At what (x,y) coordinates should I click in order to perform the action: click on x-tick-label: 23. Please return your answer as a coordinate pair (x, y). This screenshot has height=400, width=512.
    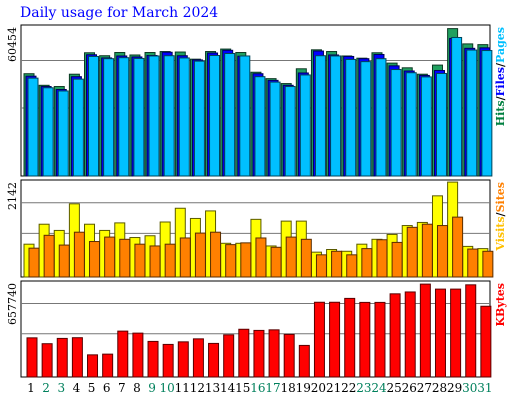
    Looking at the image, I should click on (363, 388).